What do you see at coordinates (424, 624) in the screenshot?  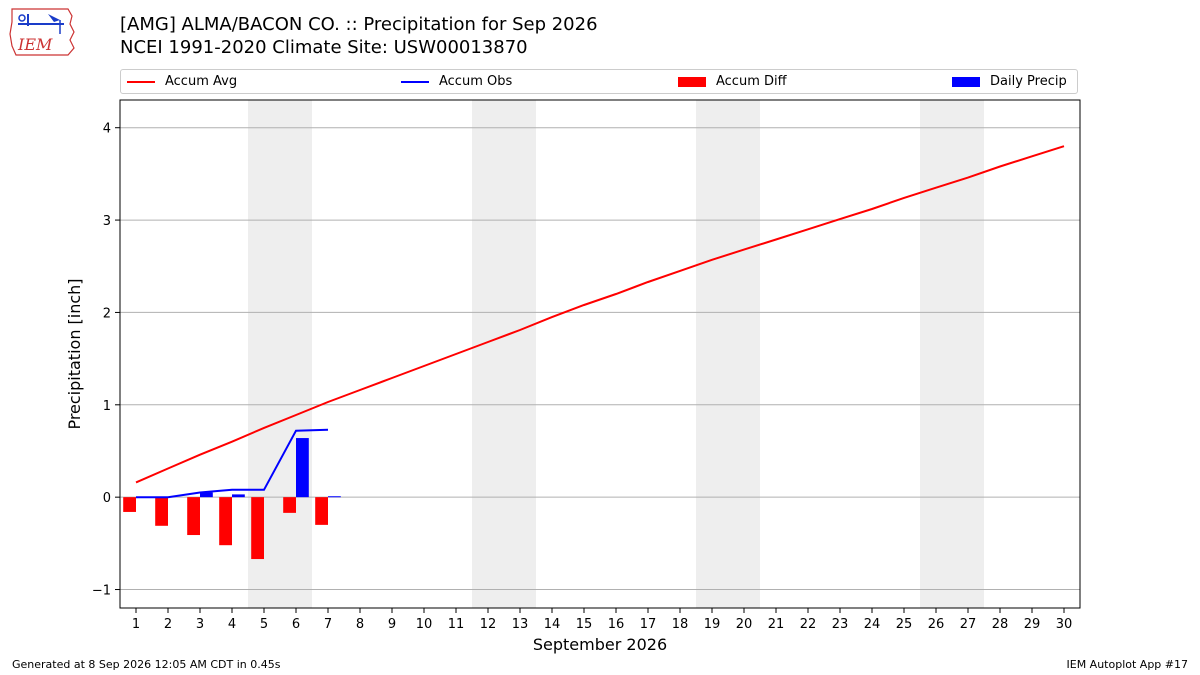 I see `x-tick-label: 10` at bounding box center [424, 624].